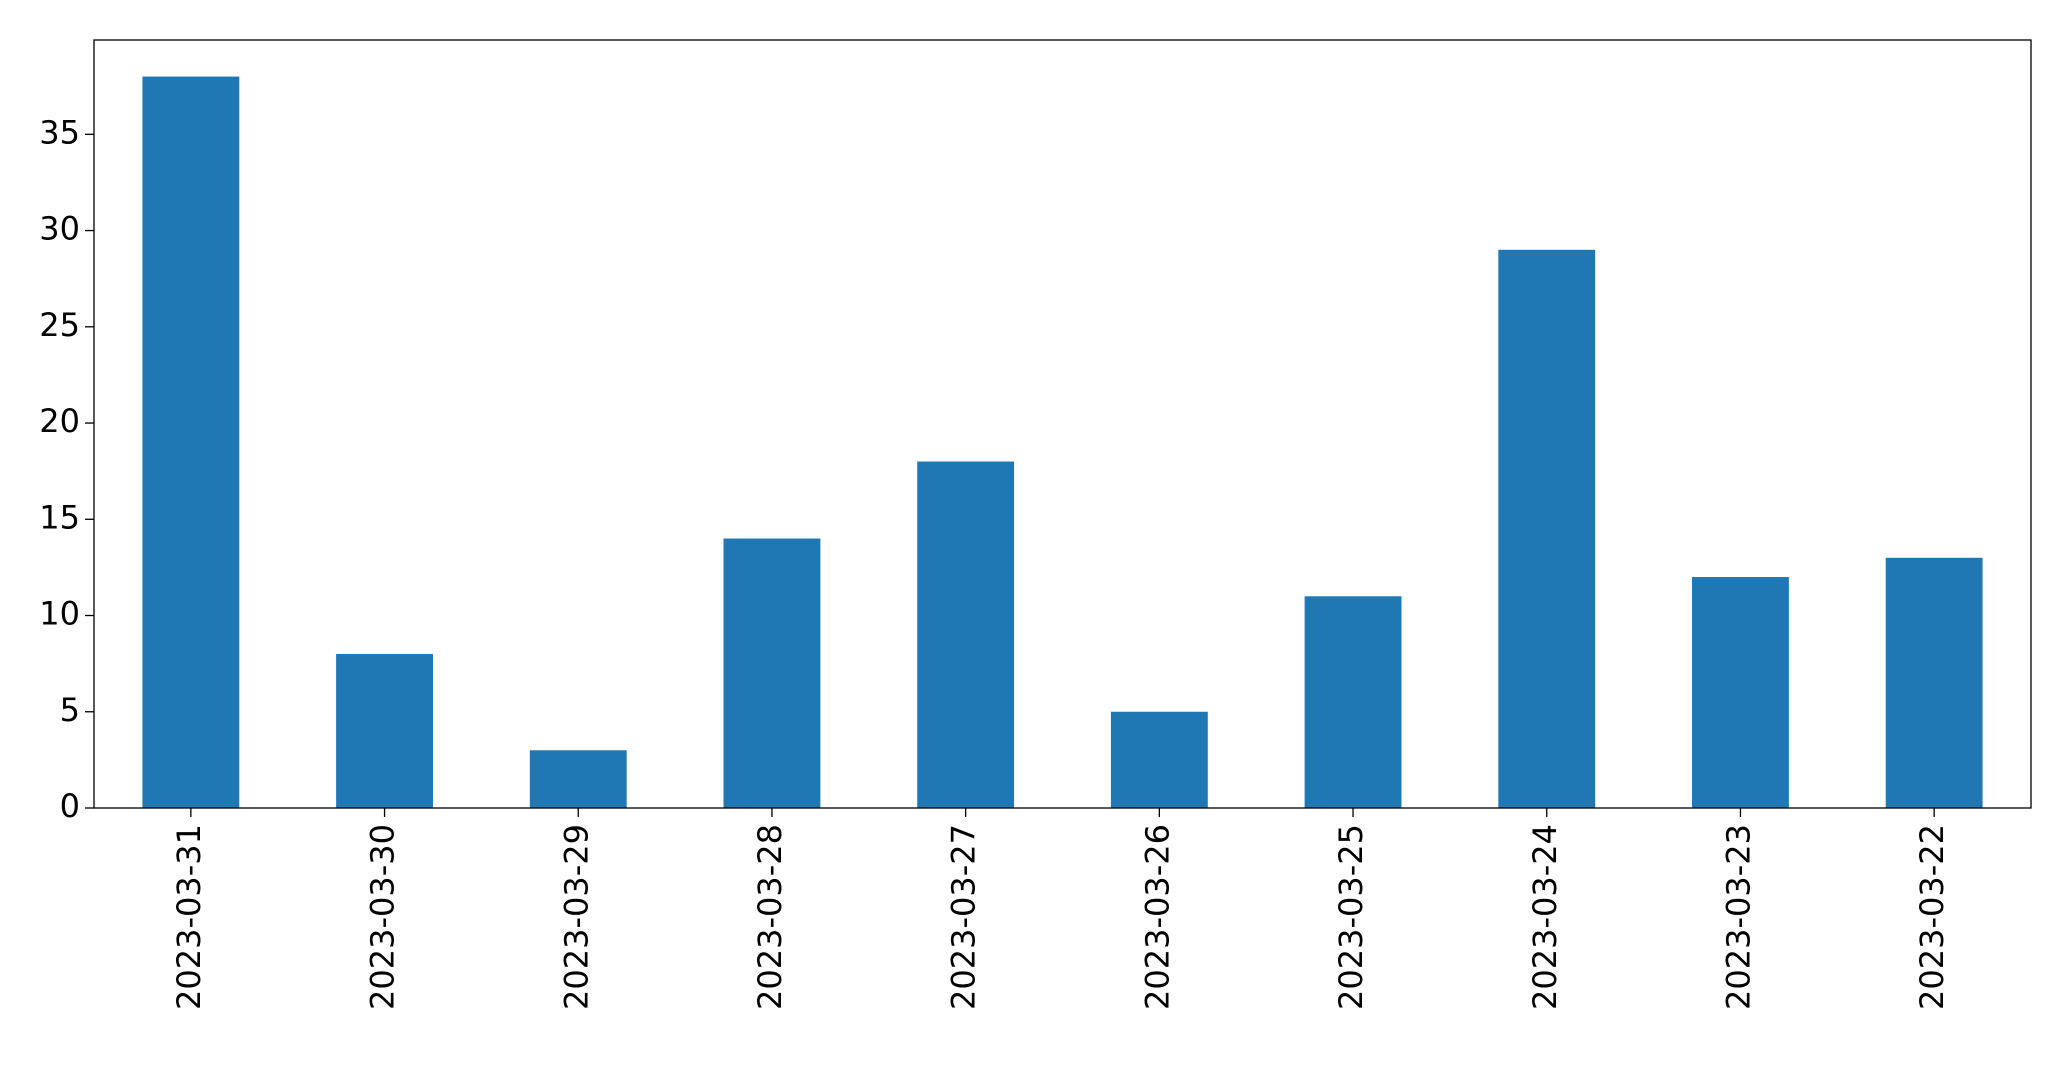 This screenshot has width=2071, height=1065. Describe the element at coordinates (383, 917) in the screenshot. I see `x-tick-label: 2023-03-30` at that location.